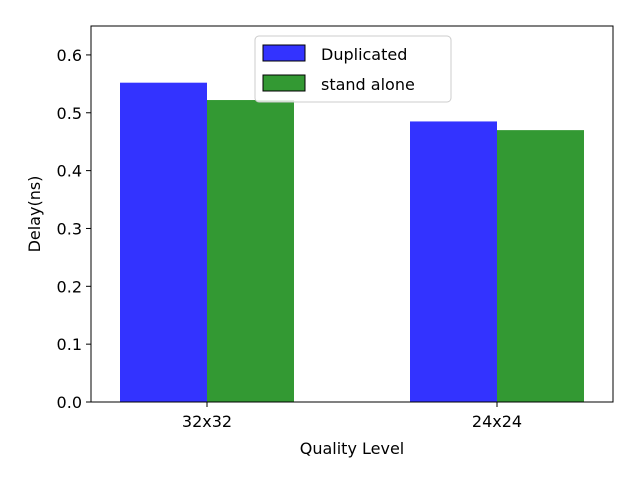 This screenshot has width=640, height=480. Describe the element at coordinates (364, 54) in the screenshot. I see `legend-label: Duplicated` at that location.